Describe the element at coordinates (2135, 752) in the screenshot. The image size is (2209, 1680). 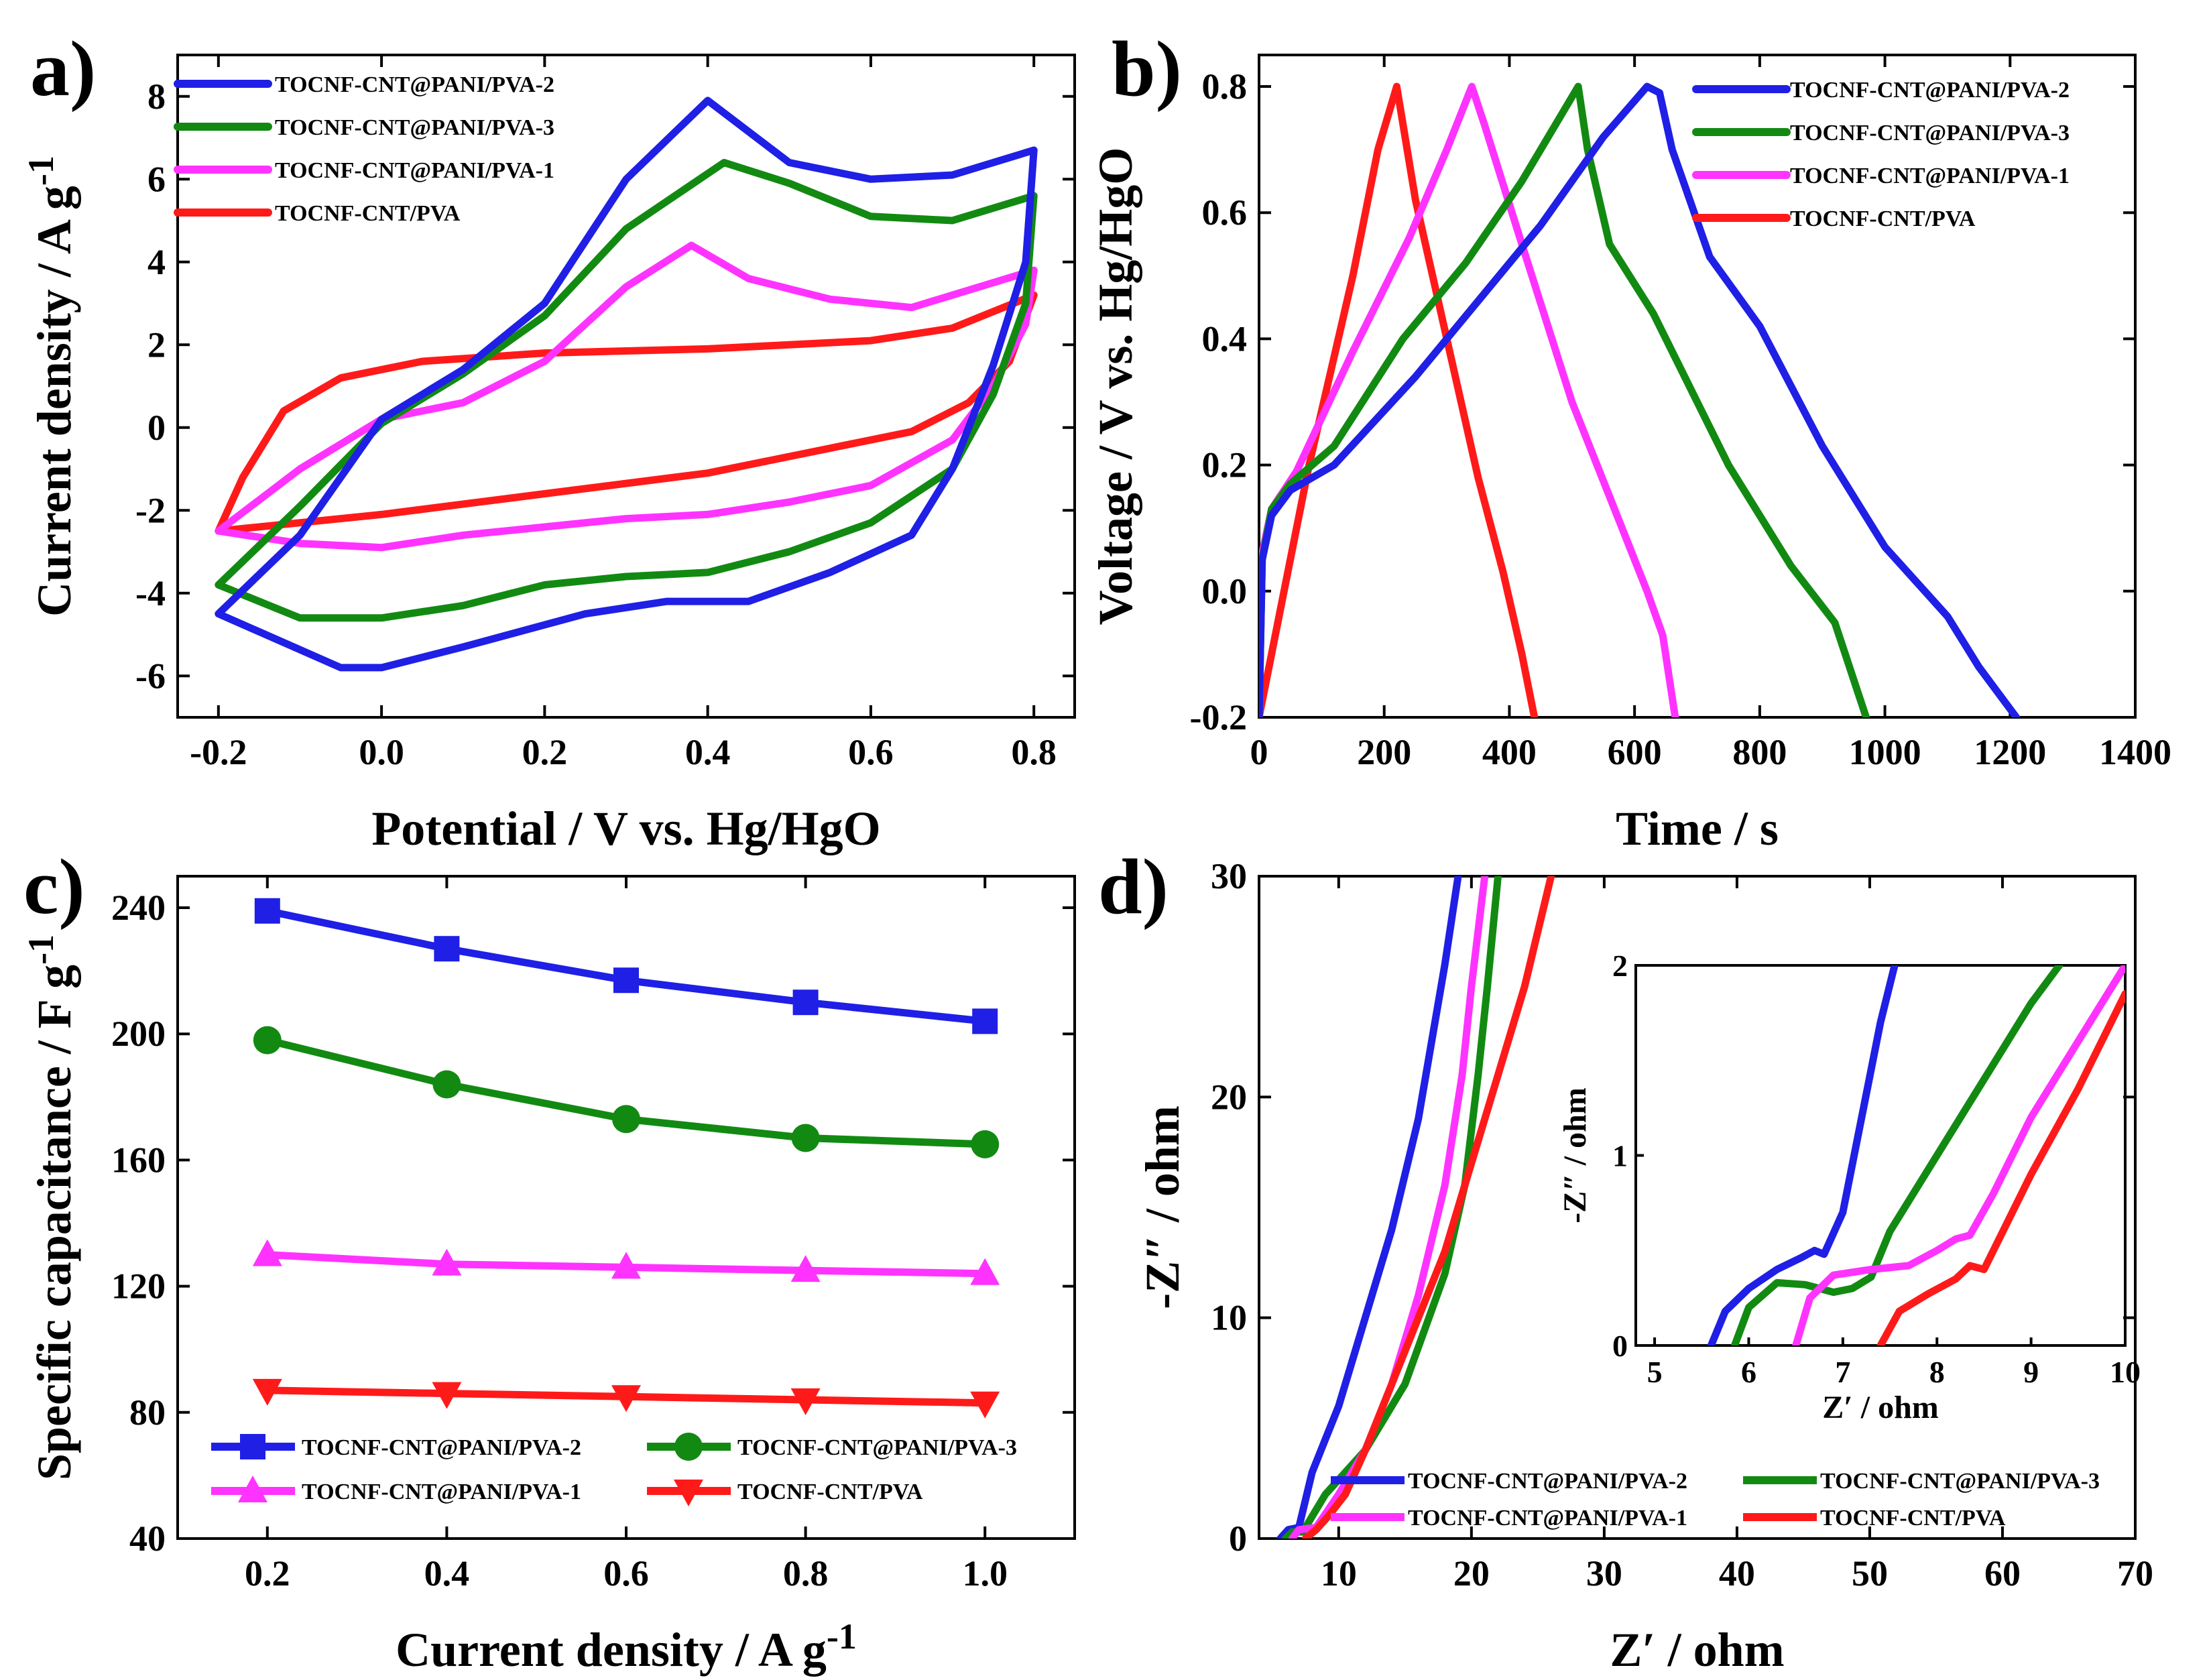
I see `x-tick-label: 1400` at that location.